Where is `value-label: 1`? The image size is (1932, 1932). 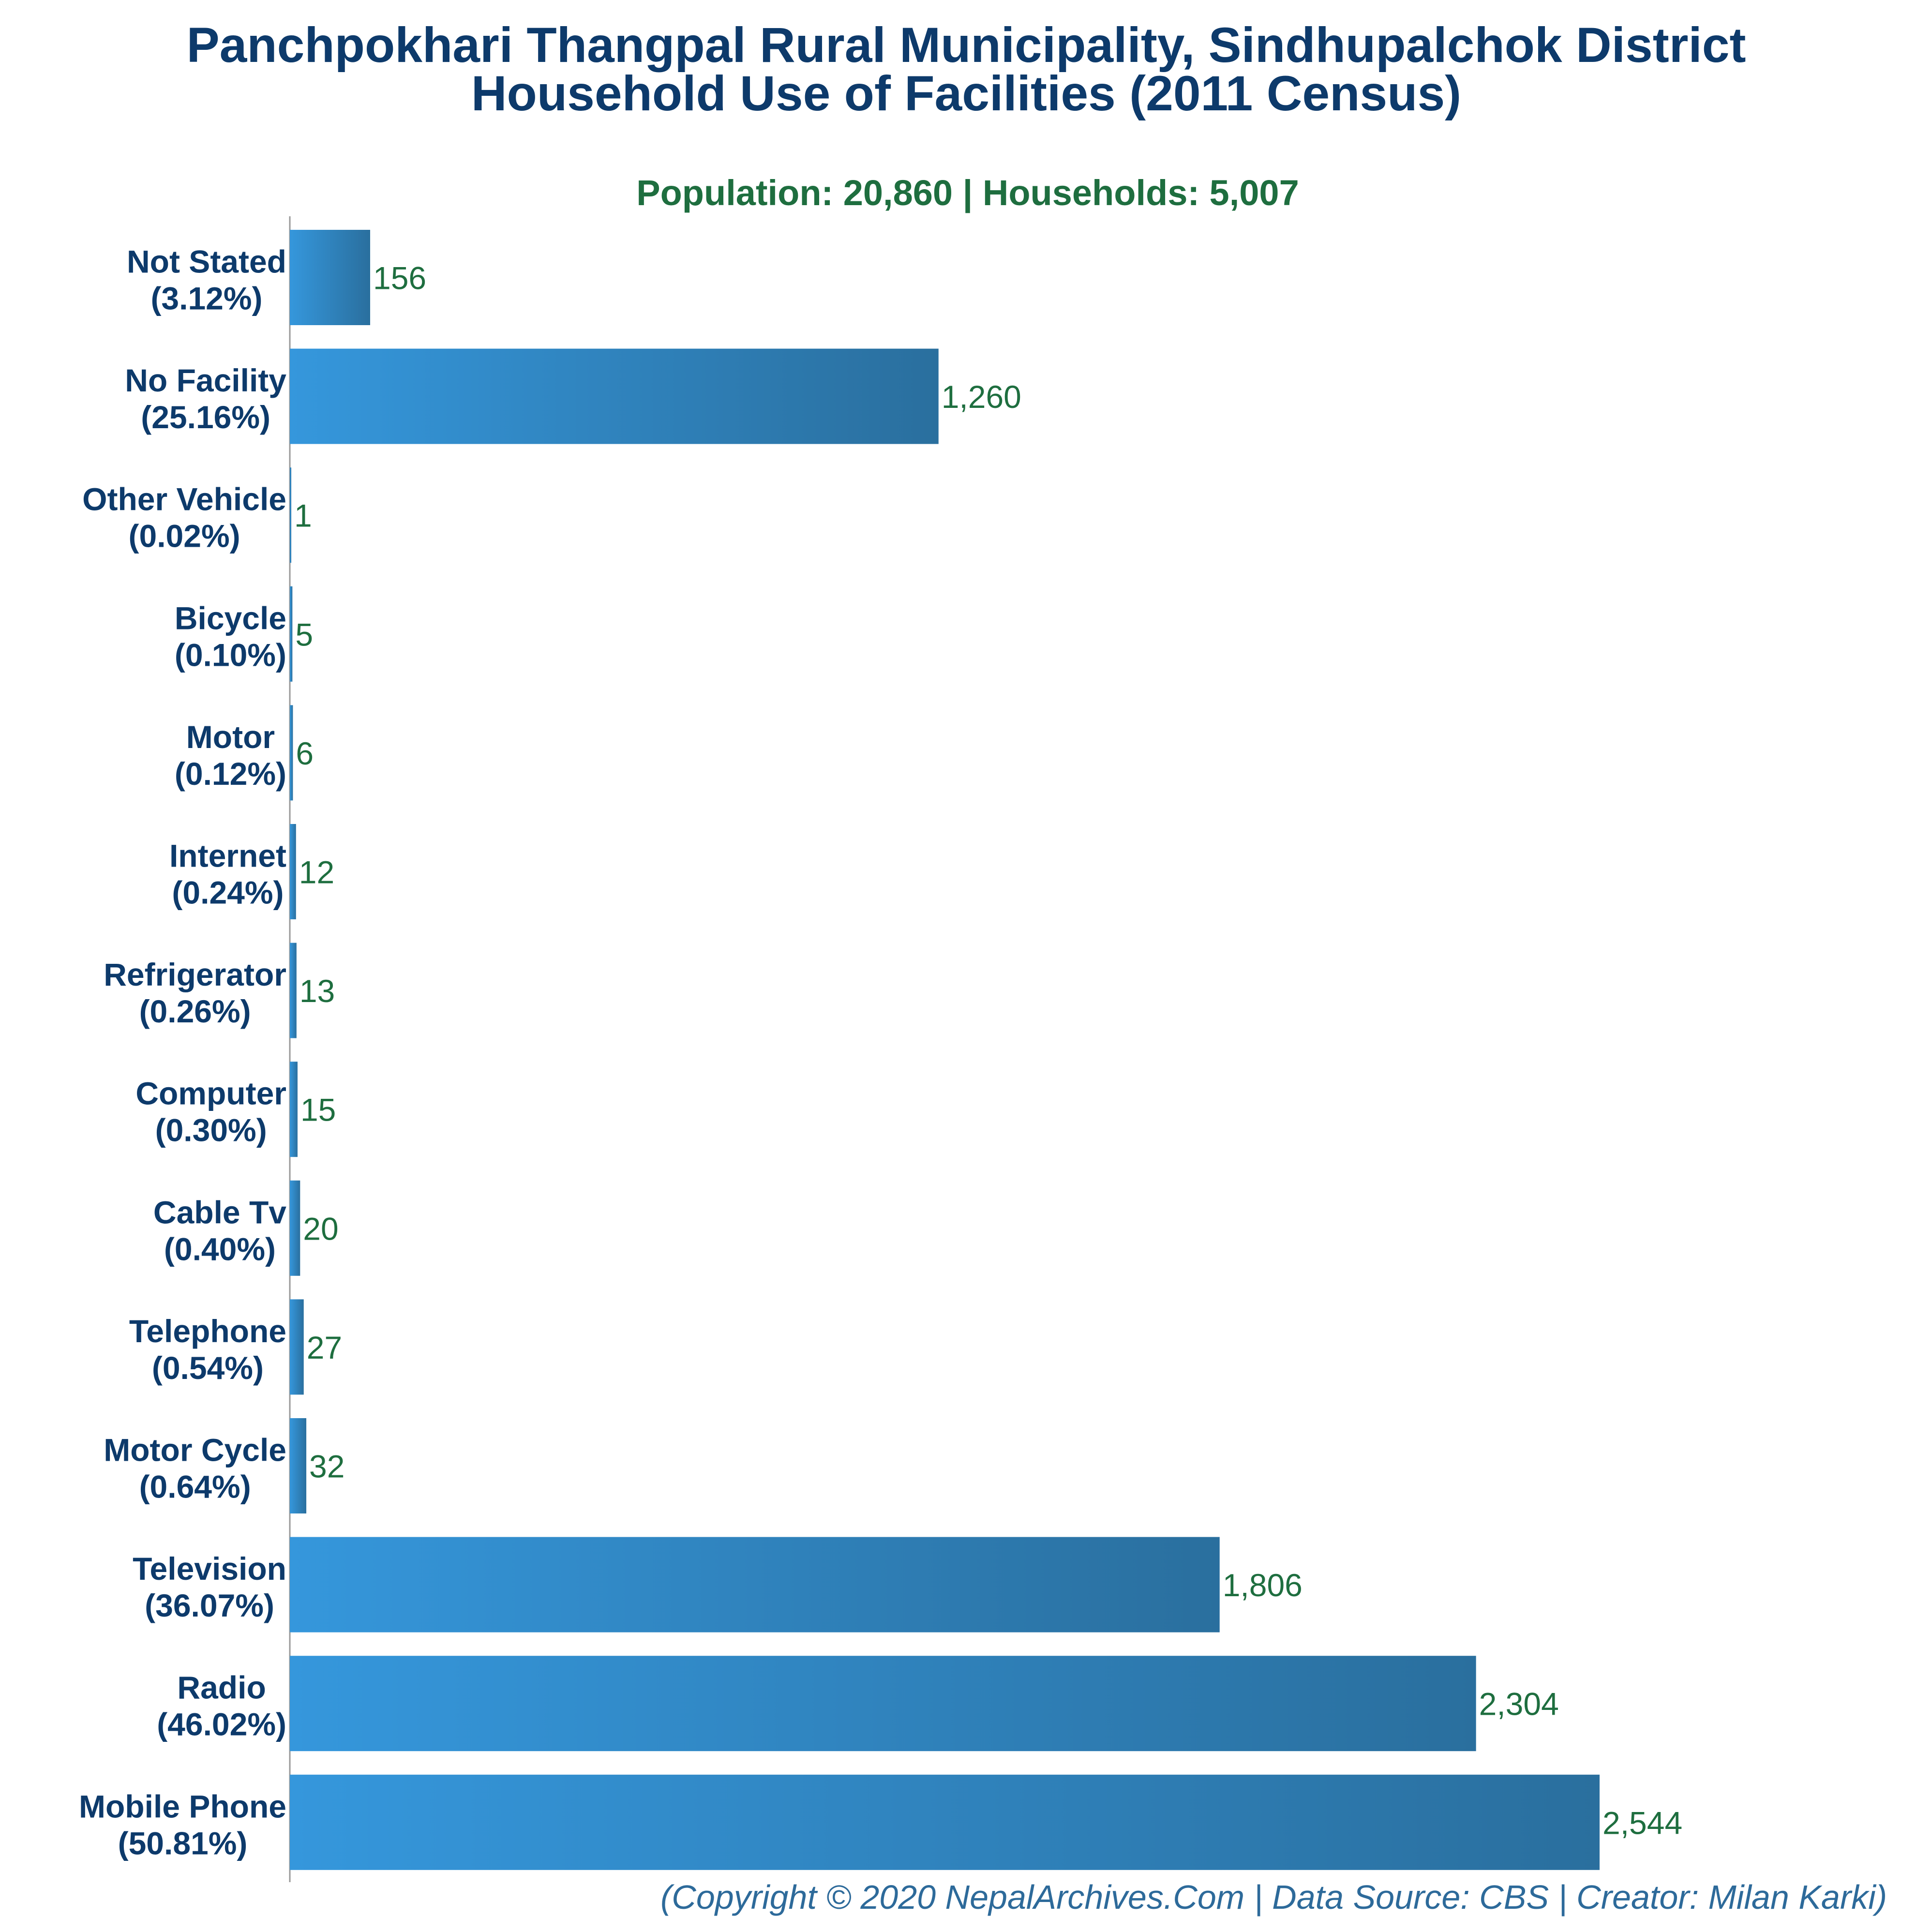
value-label: 1 is located at coordinates (303, 516).